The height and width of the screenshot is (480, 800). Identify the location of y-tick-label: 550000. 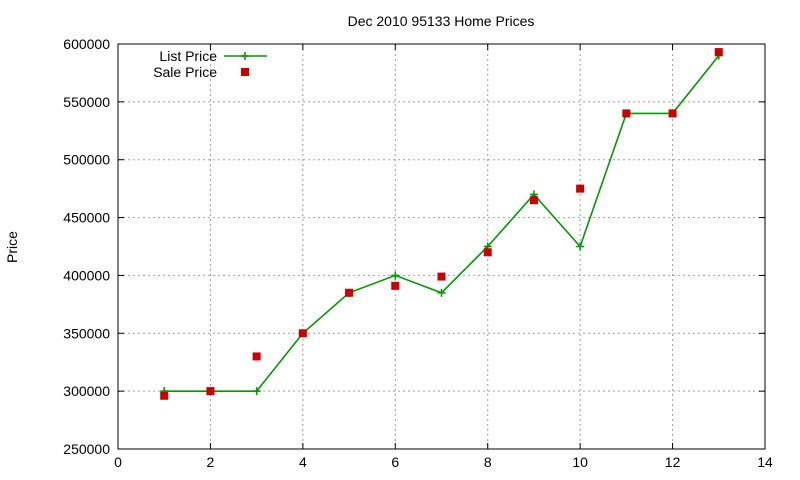
(86, 102).